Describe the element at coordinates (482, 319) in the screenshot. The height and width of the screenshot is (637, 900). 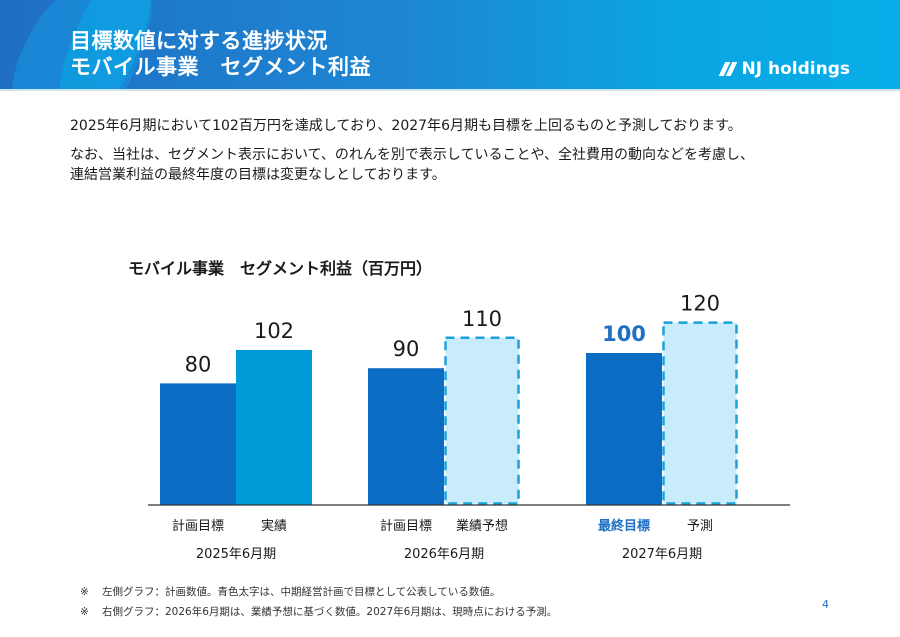
I see `data-label: 110` at that location.